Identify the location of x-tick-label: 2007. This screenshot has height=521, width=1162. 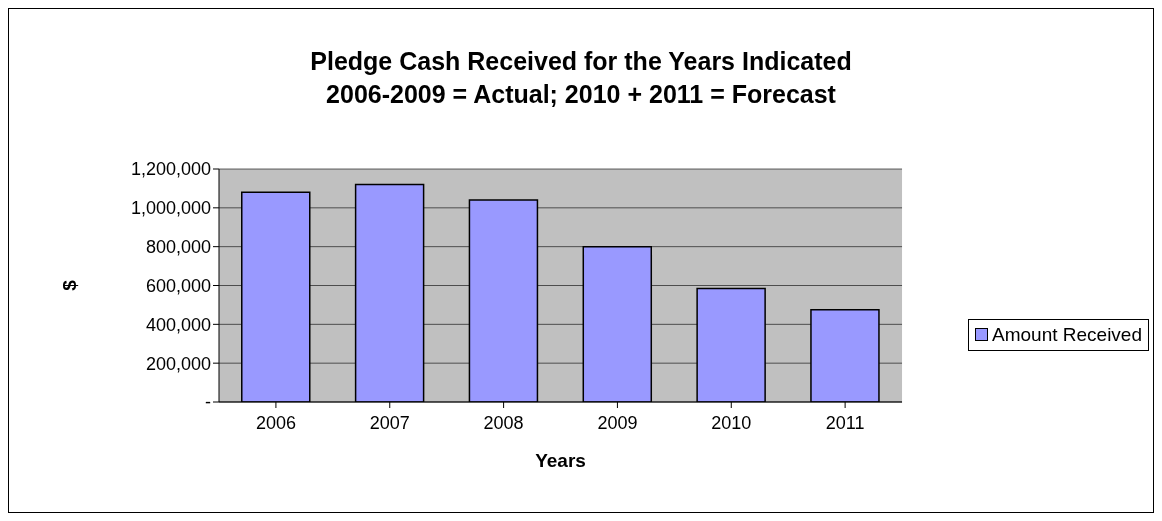
(389, 422).